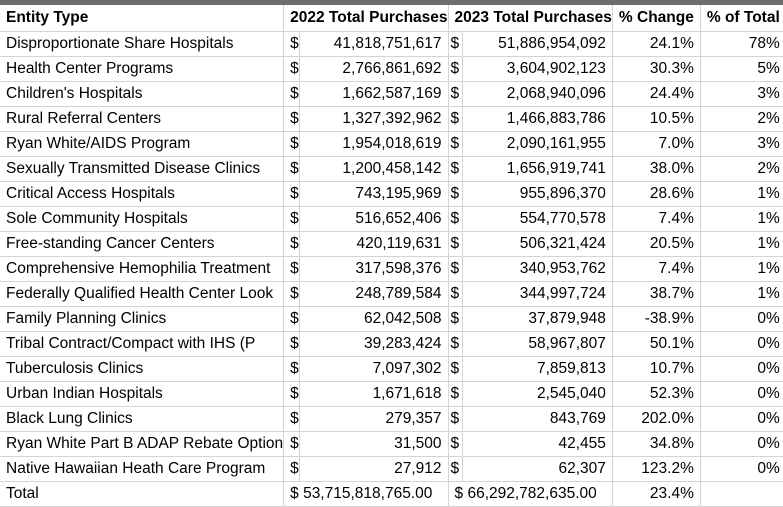 The height and width of the screenshot is (507, 783). What do you see at coordinates (142, 444) in the screenshot?
I see `entity-type-cell: Ryan White Part B ADAP Rebate Option` at bounding box center [142, 444].